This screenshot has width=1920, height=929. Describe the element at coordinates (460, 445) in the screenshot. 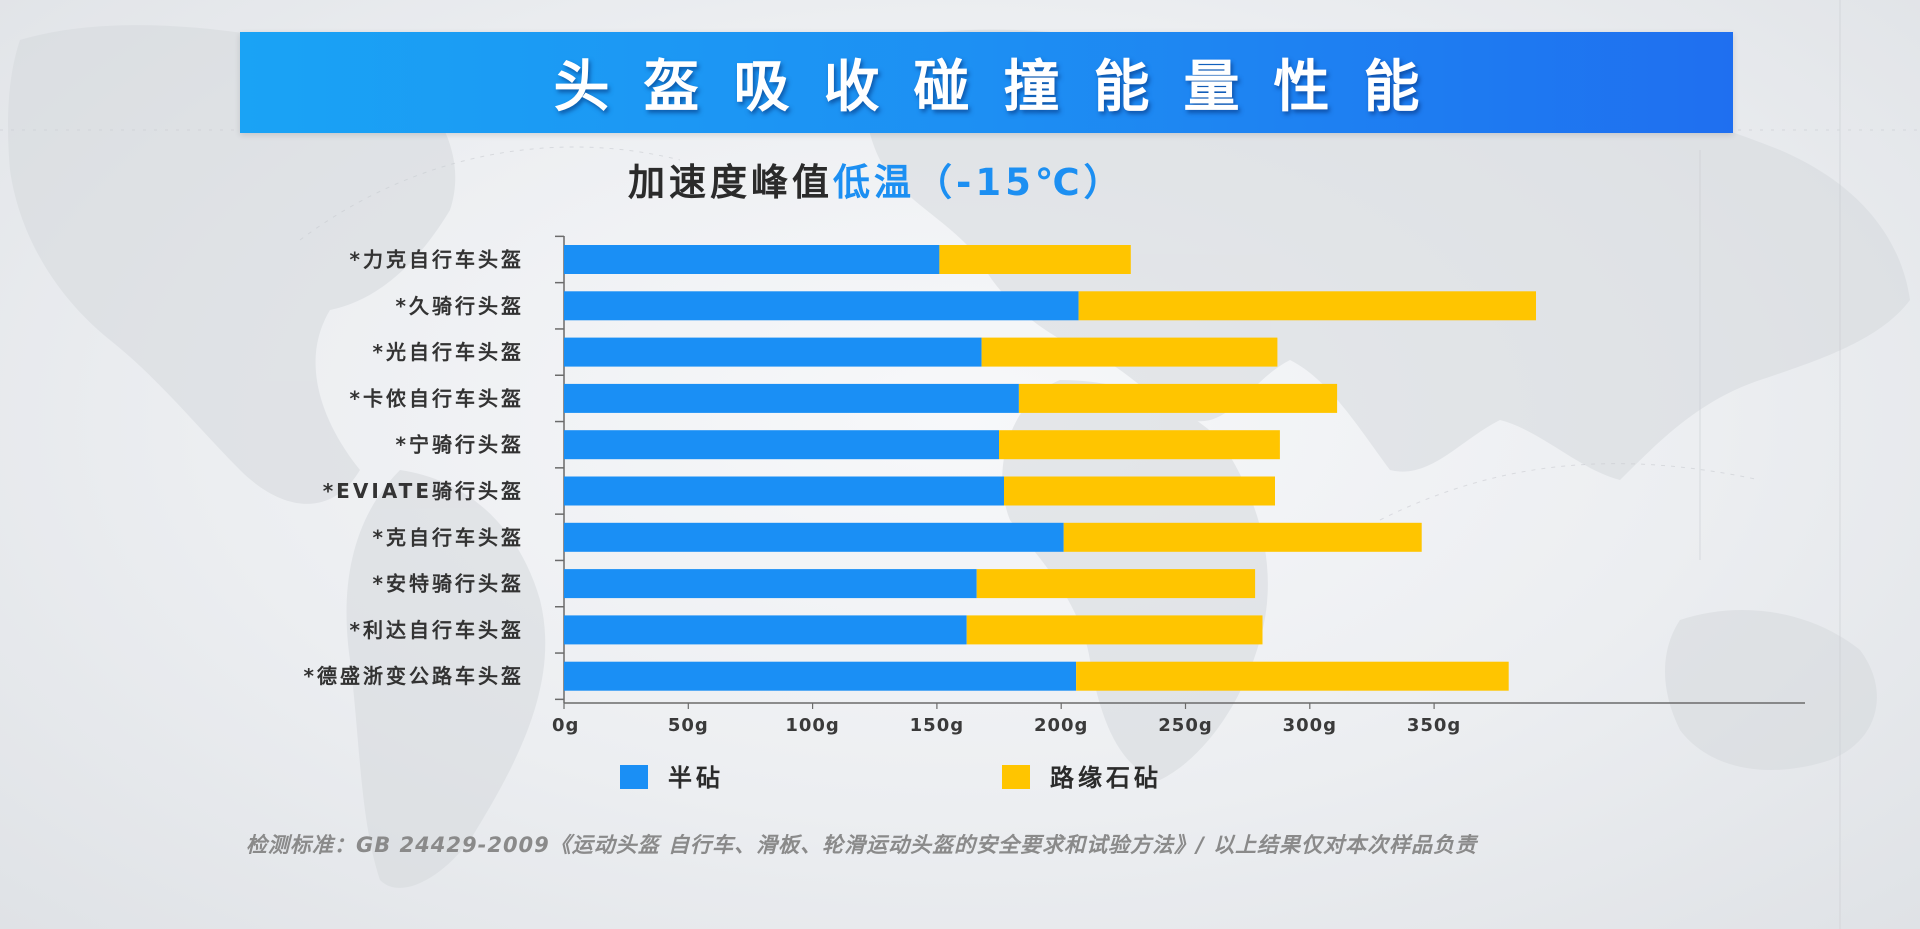

I see `category-label: *宁骑行头盔` at that location.